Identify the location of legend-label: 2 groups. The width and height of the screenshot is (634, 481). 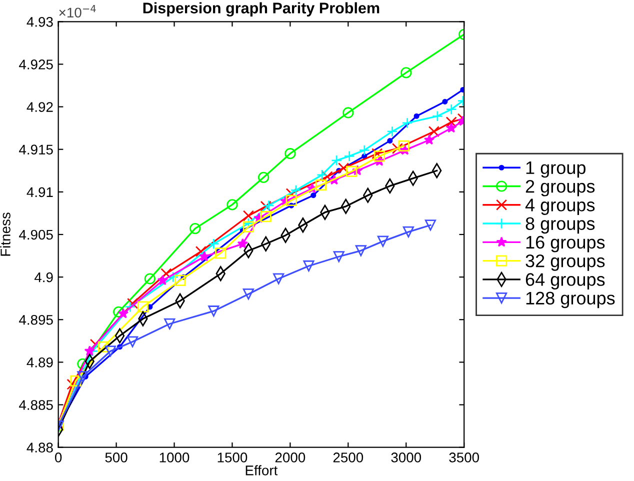
(560, 188).